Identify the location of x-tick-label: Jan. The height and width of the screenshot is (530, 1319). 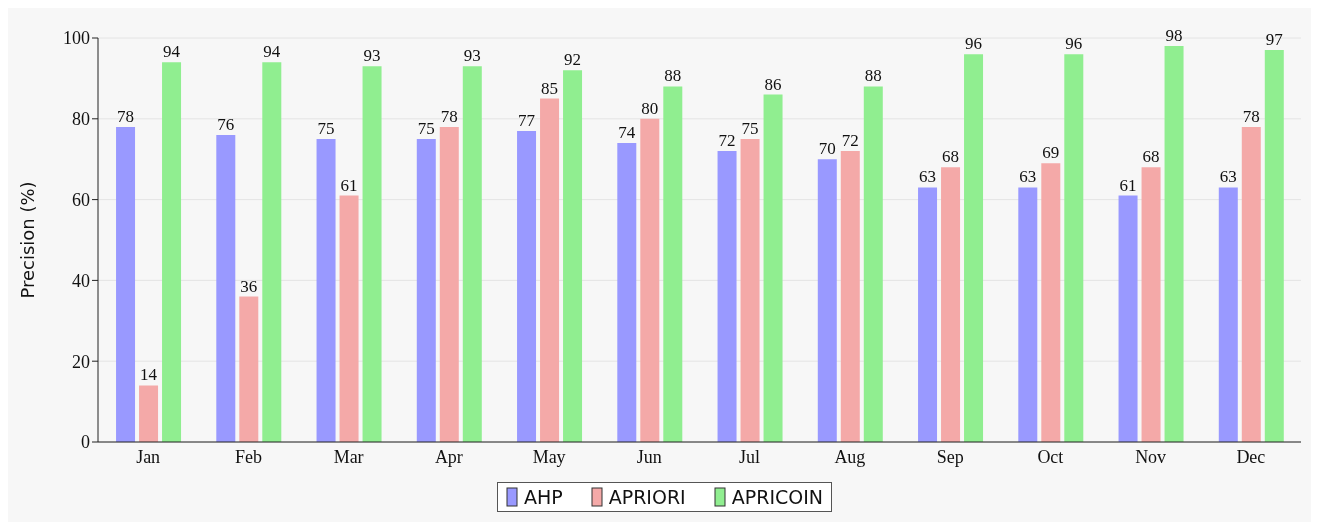
(148, 456).